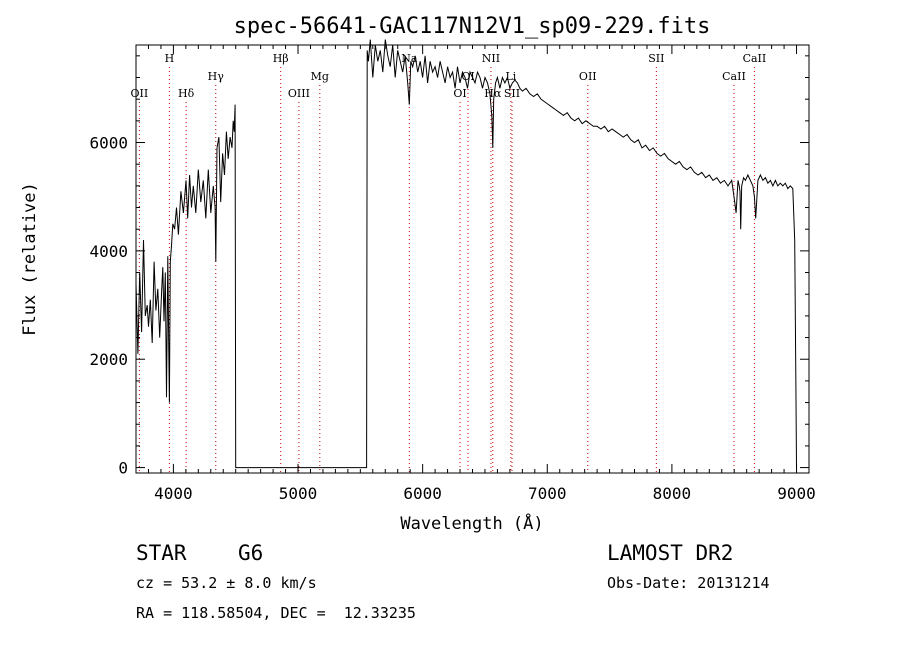 The height and width of the screenshot is (650, 900). I want to click on y-tick-label: 6000, so click(108, 143).